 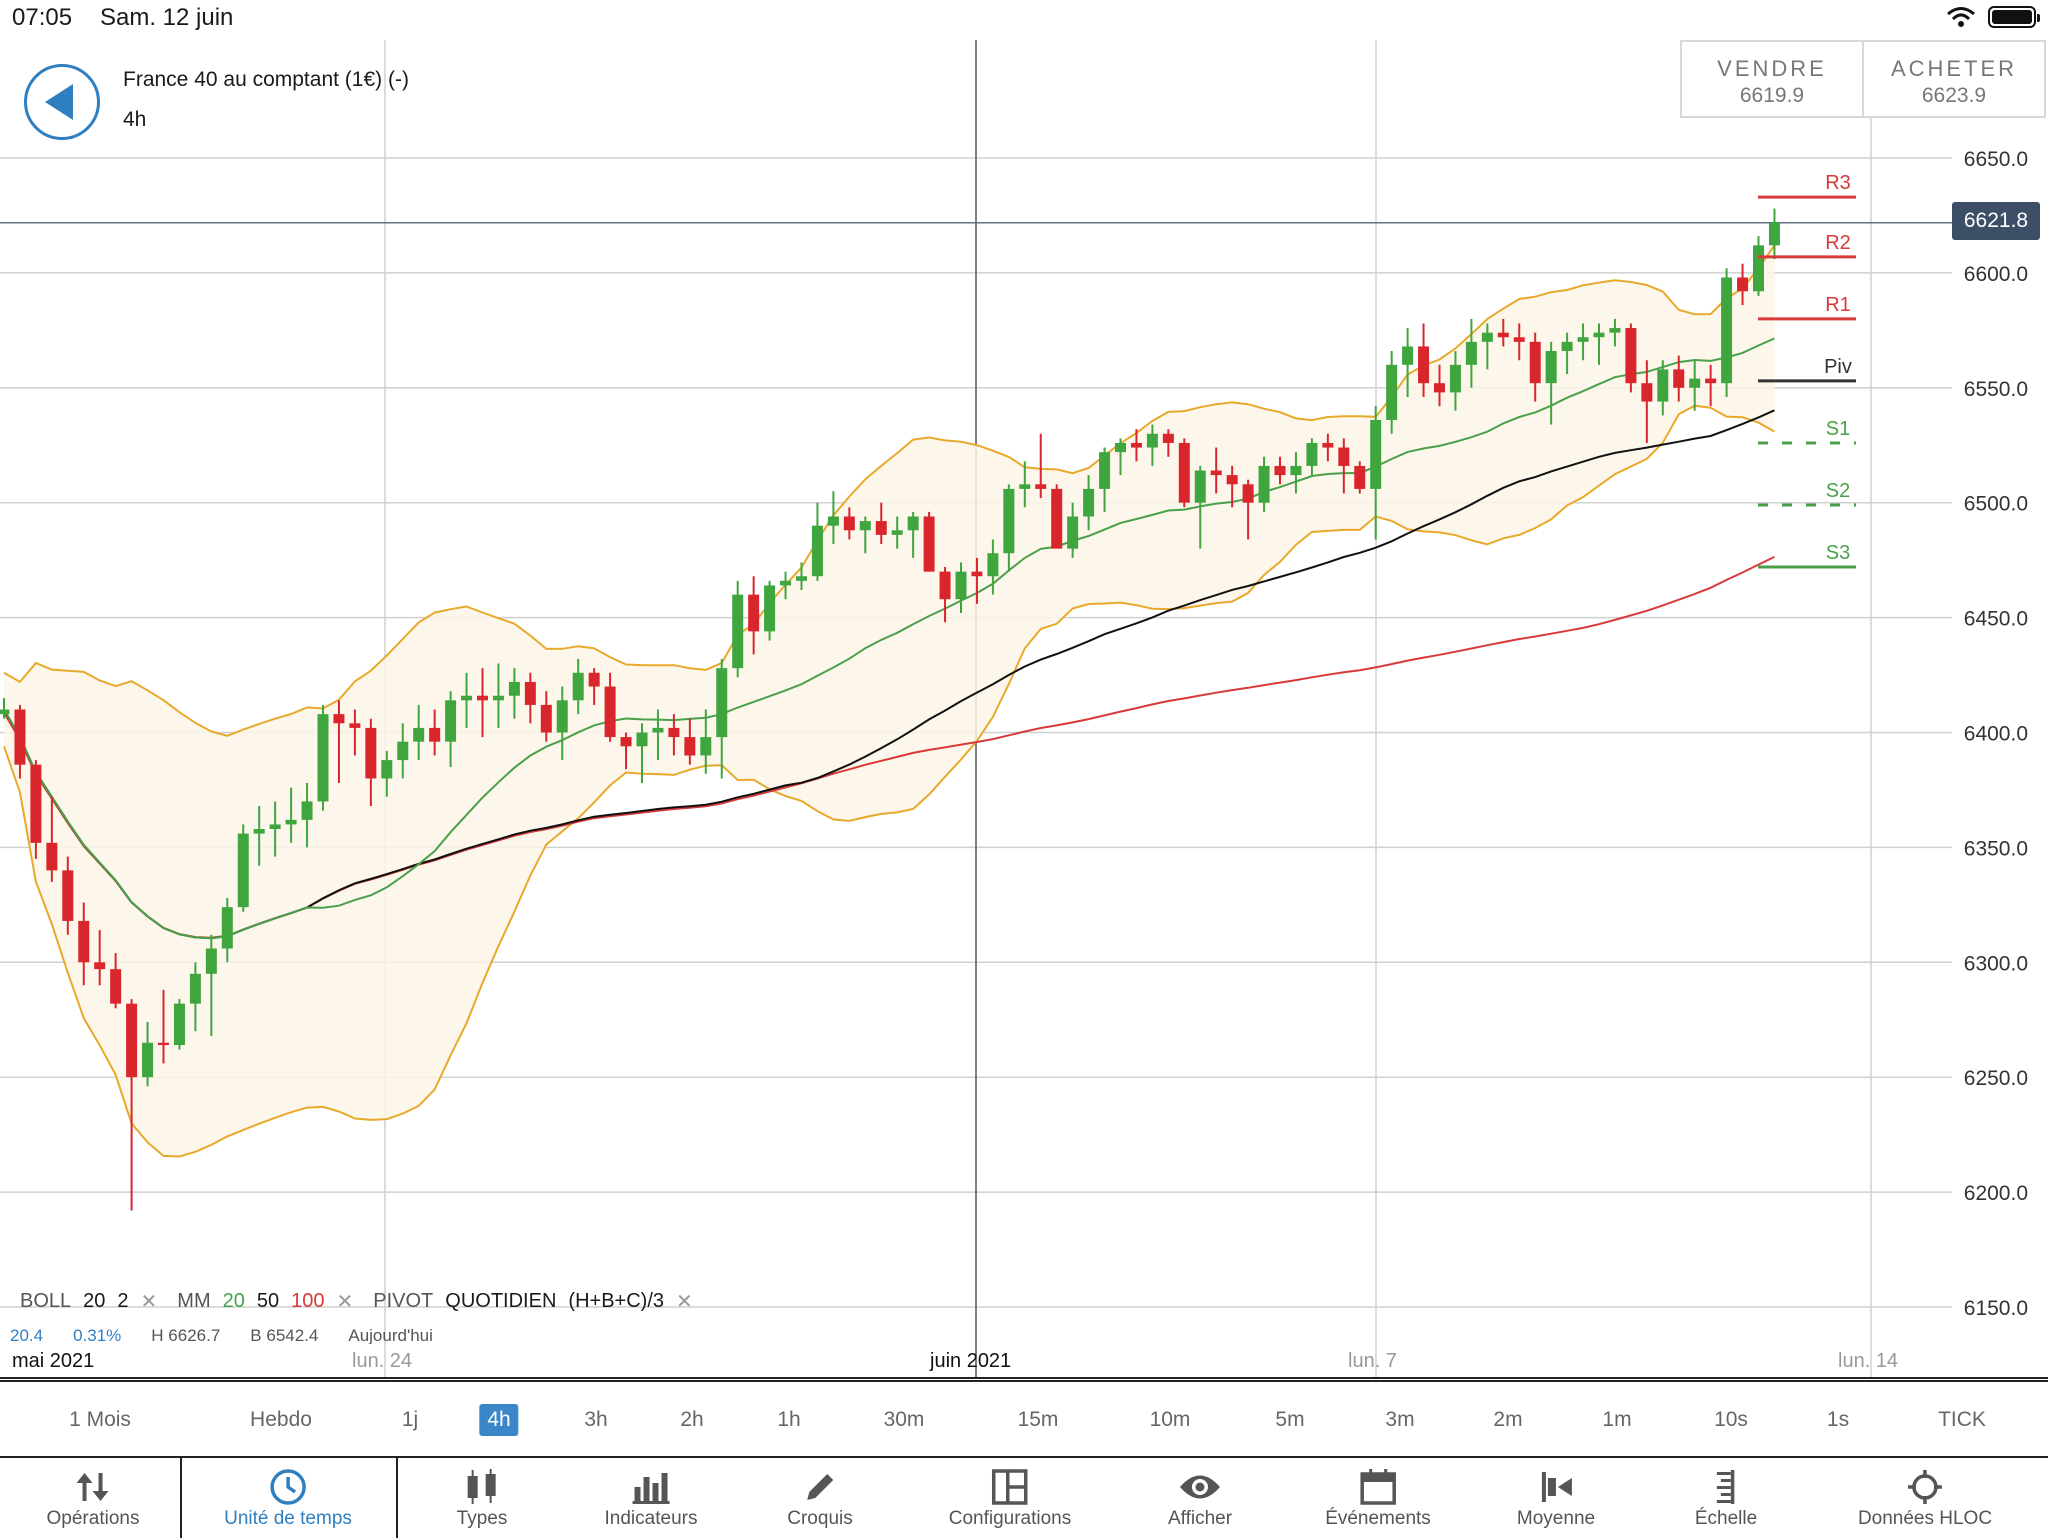 I want to click on tf-3h: 3h, so click(x=596, y=1419).